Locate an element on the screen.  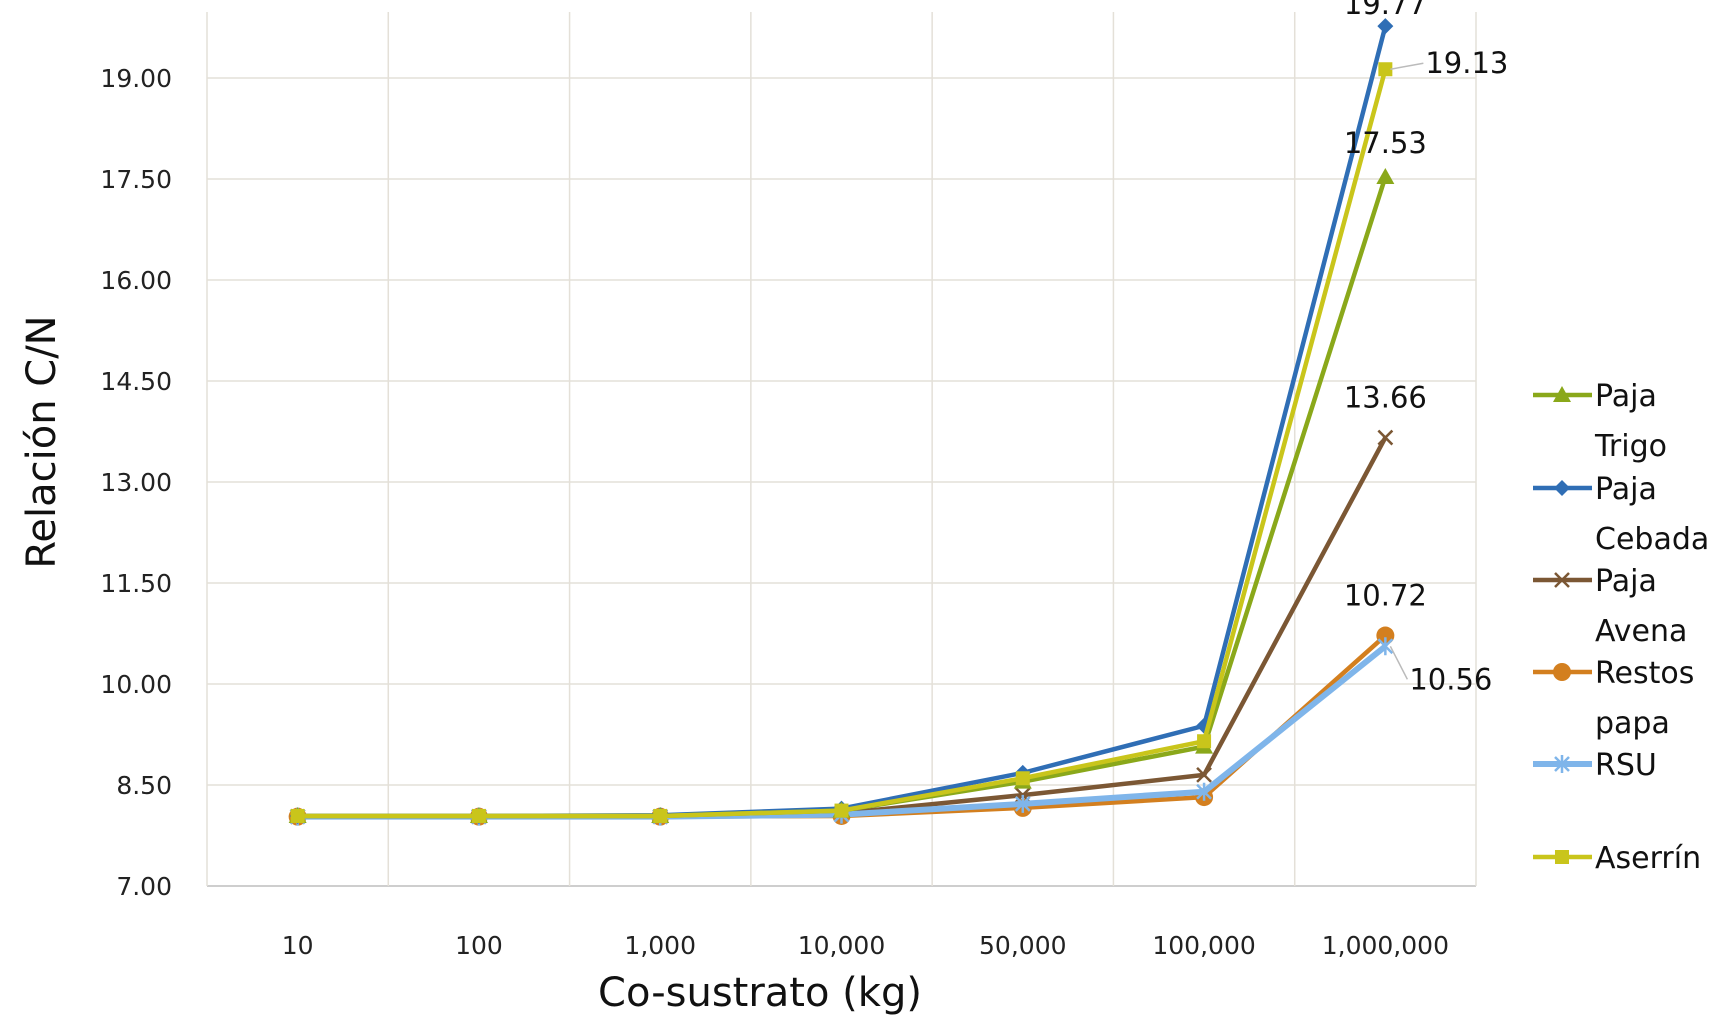
x-tick-label: 1,000 is located at coordinates (660, 945).